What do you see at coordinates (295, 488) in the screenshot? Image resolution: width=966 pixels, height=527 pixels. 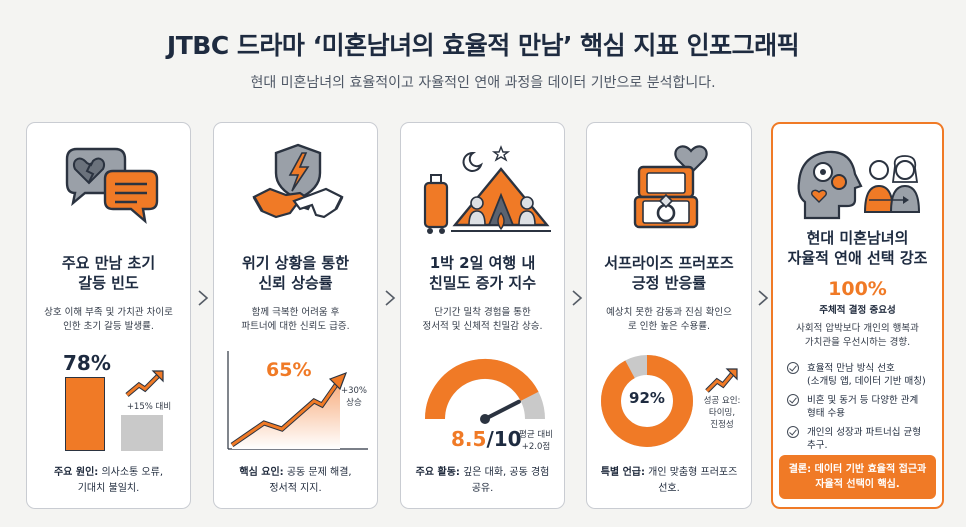 I see `footnote-text-line2: 정서적 지지.` at bounding box center [295, 488].